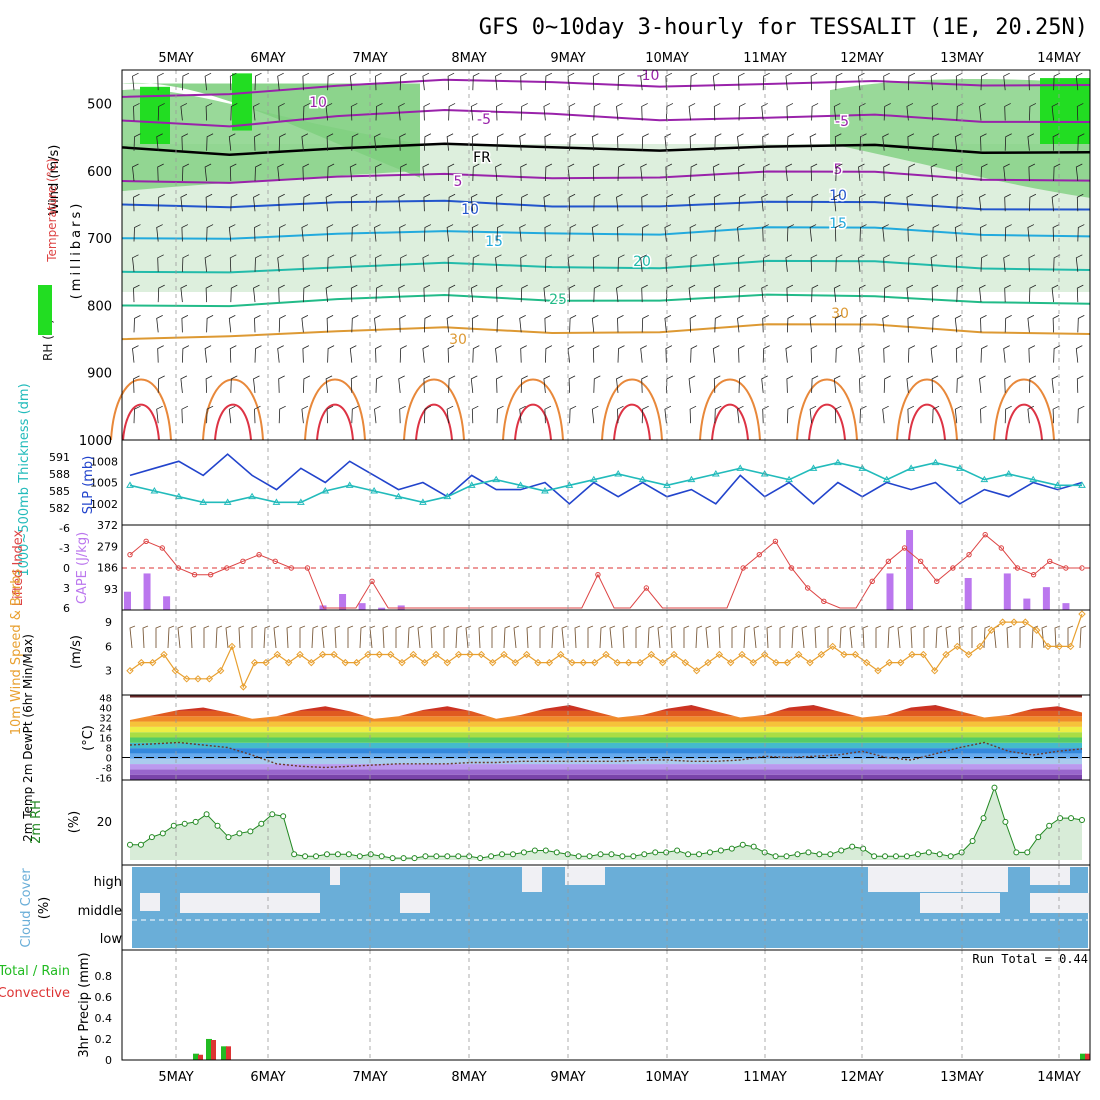 The image size is (1100, 1100). I want to click on day-label-bottom: 5MAY, so click(175, 1077).